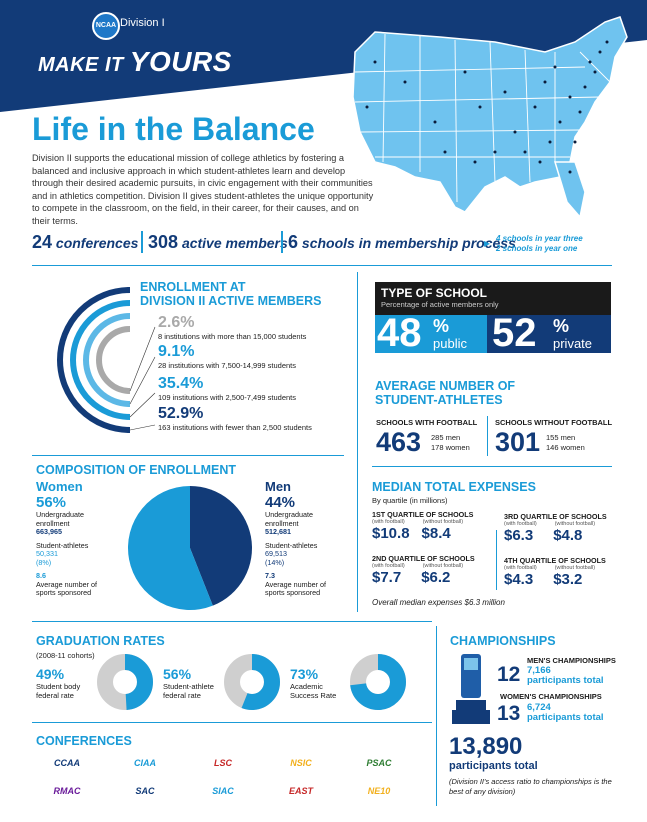 Image resolution: width=647 pixels, height=822 pixels. I want to click on make-it-yours-logo: MAKE IT YOURS, so click(135, 62).